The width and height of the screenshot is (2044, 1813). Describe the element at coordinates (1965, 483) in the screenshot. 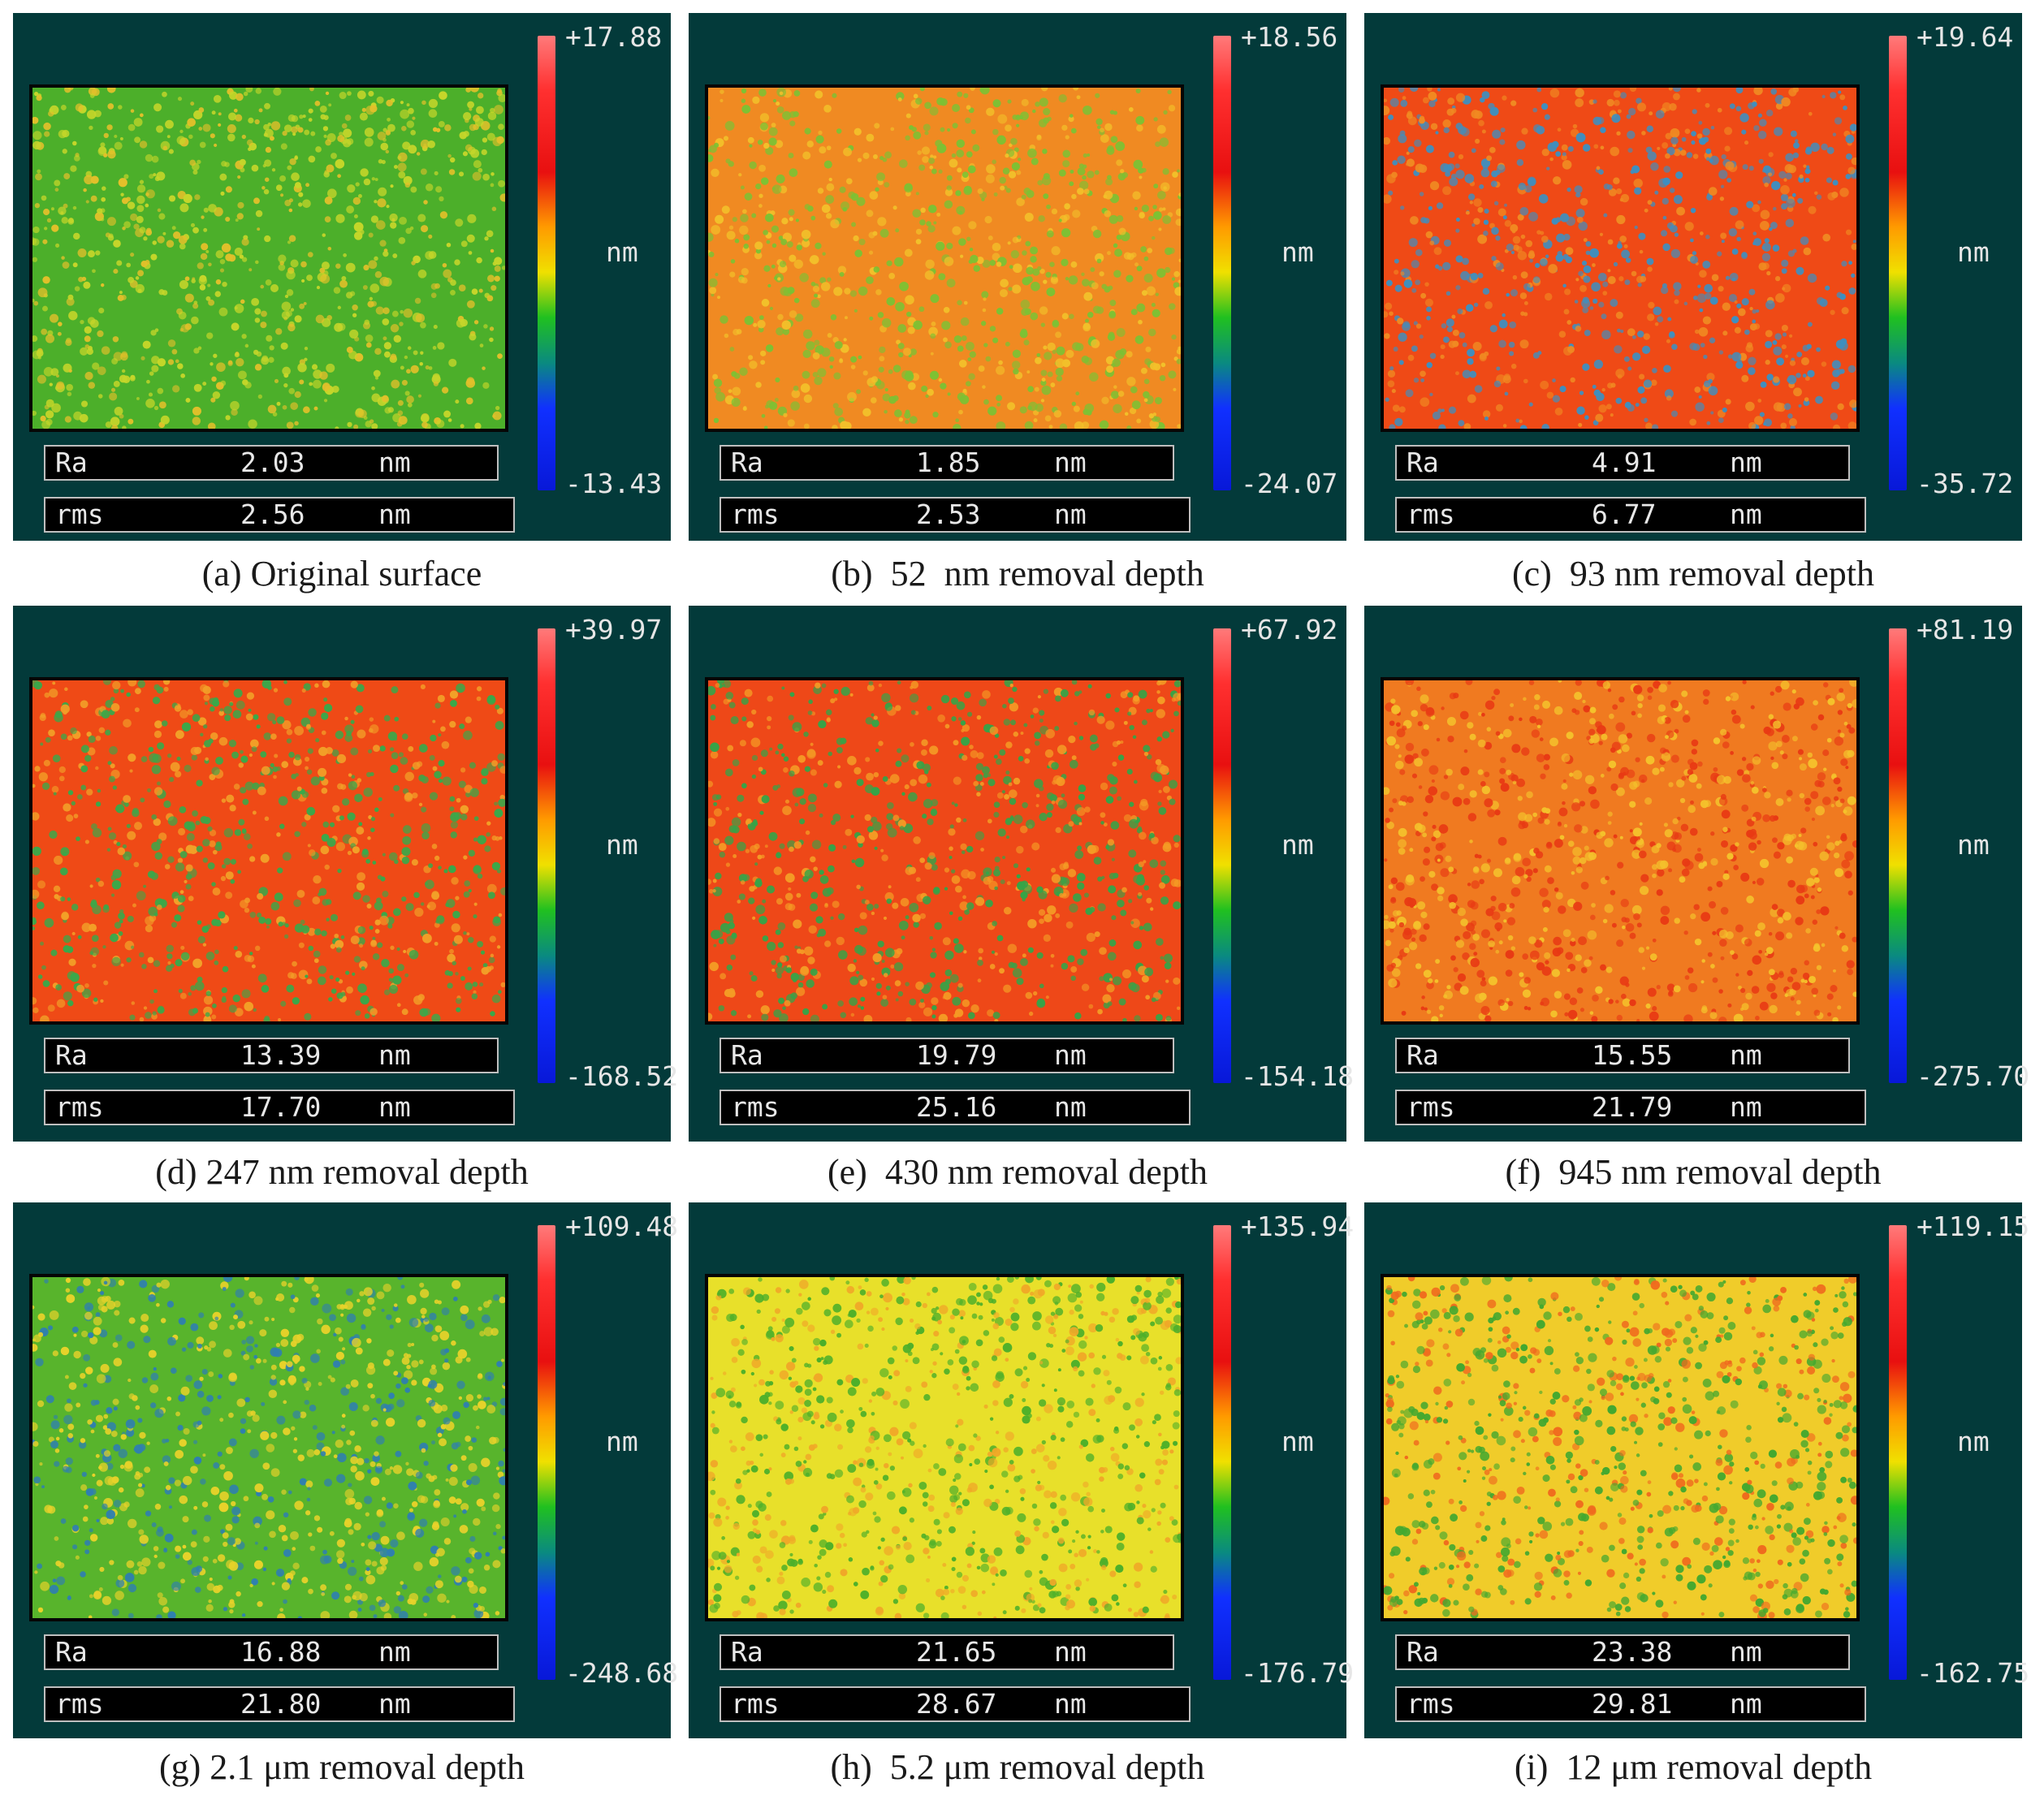

I see `color-scale-min: -35.72` at that location.